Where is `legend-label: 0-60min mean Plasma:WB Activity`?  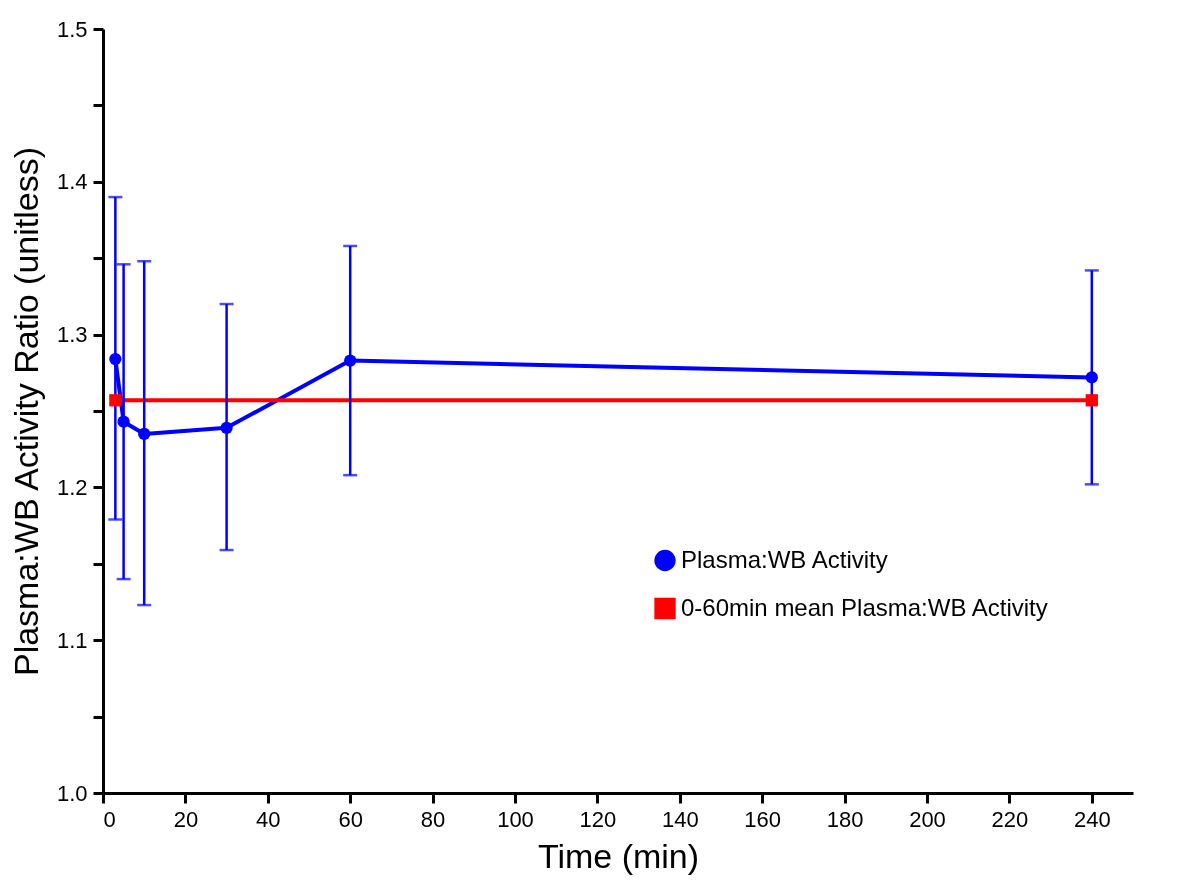
legend-label: 0-60min mean Plasma:WB Activity is located at coordinates (864, 607).